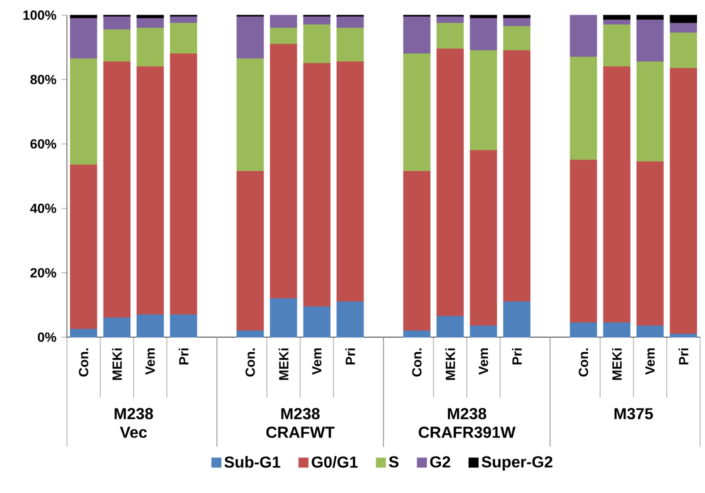  I want to click on legend-label: G2, so click(440, 462).